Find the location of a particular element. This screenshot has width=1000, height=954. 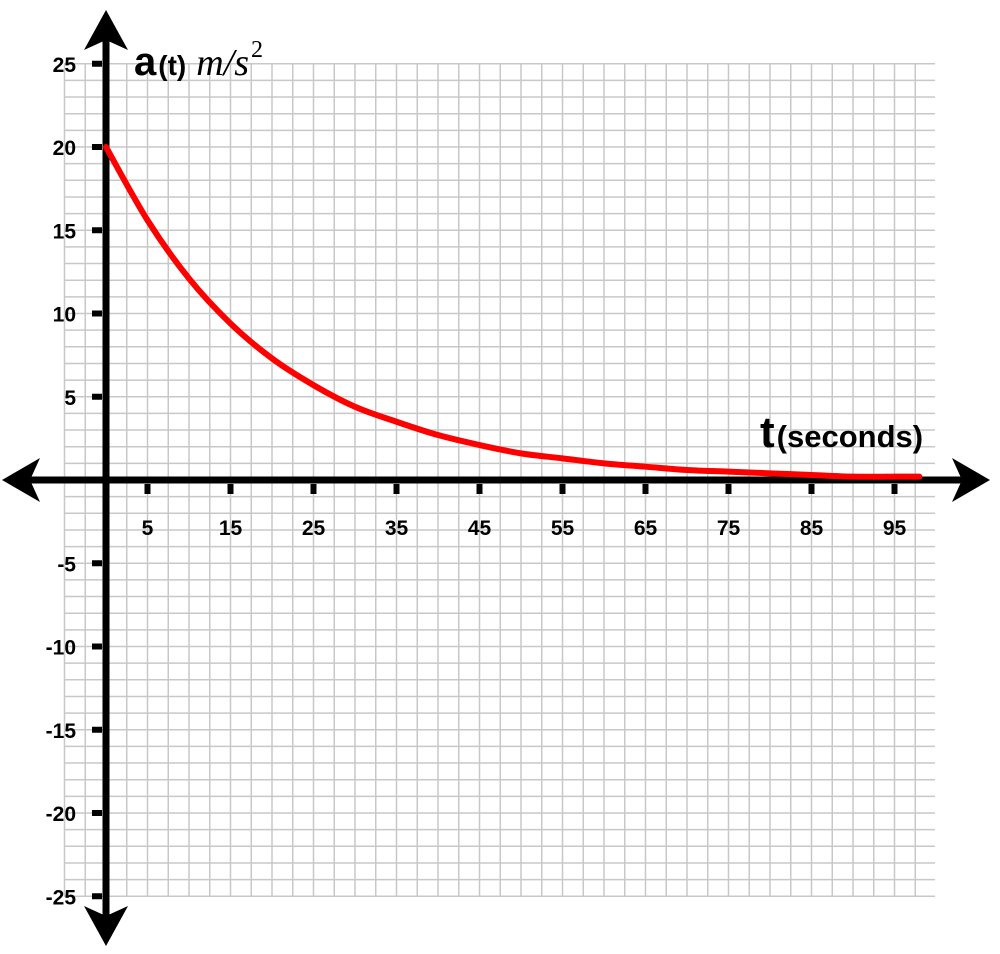

y-axis-label: a(t) m/s2 is located at coordinates (198, 60).